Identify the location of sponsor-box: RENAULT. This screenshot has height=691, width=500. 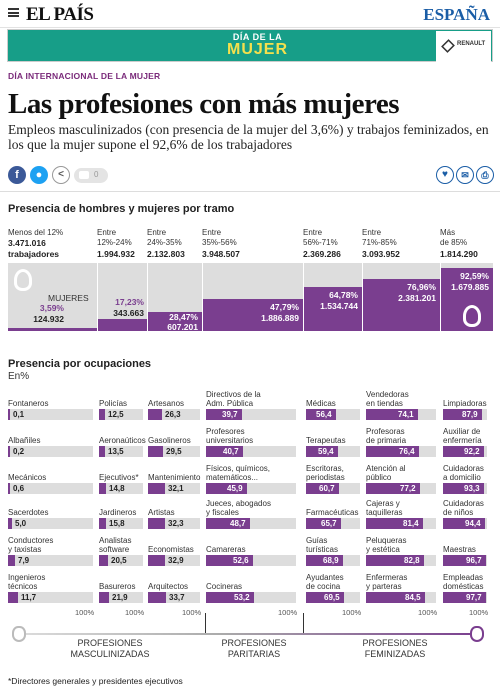
(463, 46).